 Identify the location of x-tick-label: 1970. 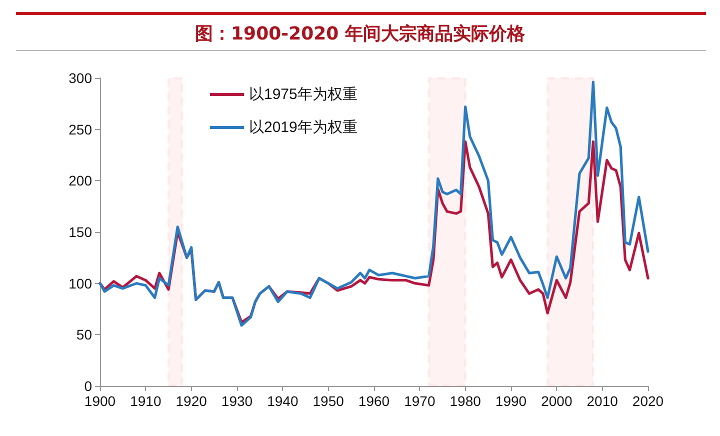
(420, 401).